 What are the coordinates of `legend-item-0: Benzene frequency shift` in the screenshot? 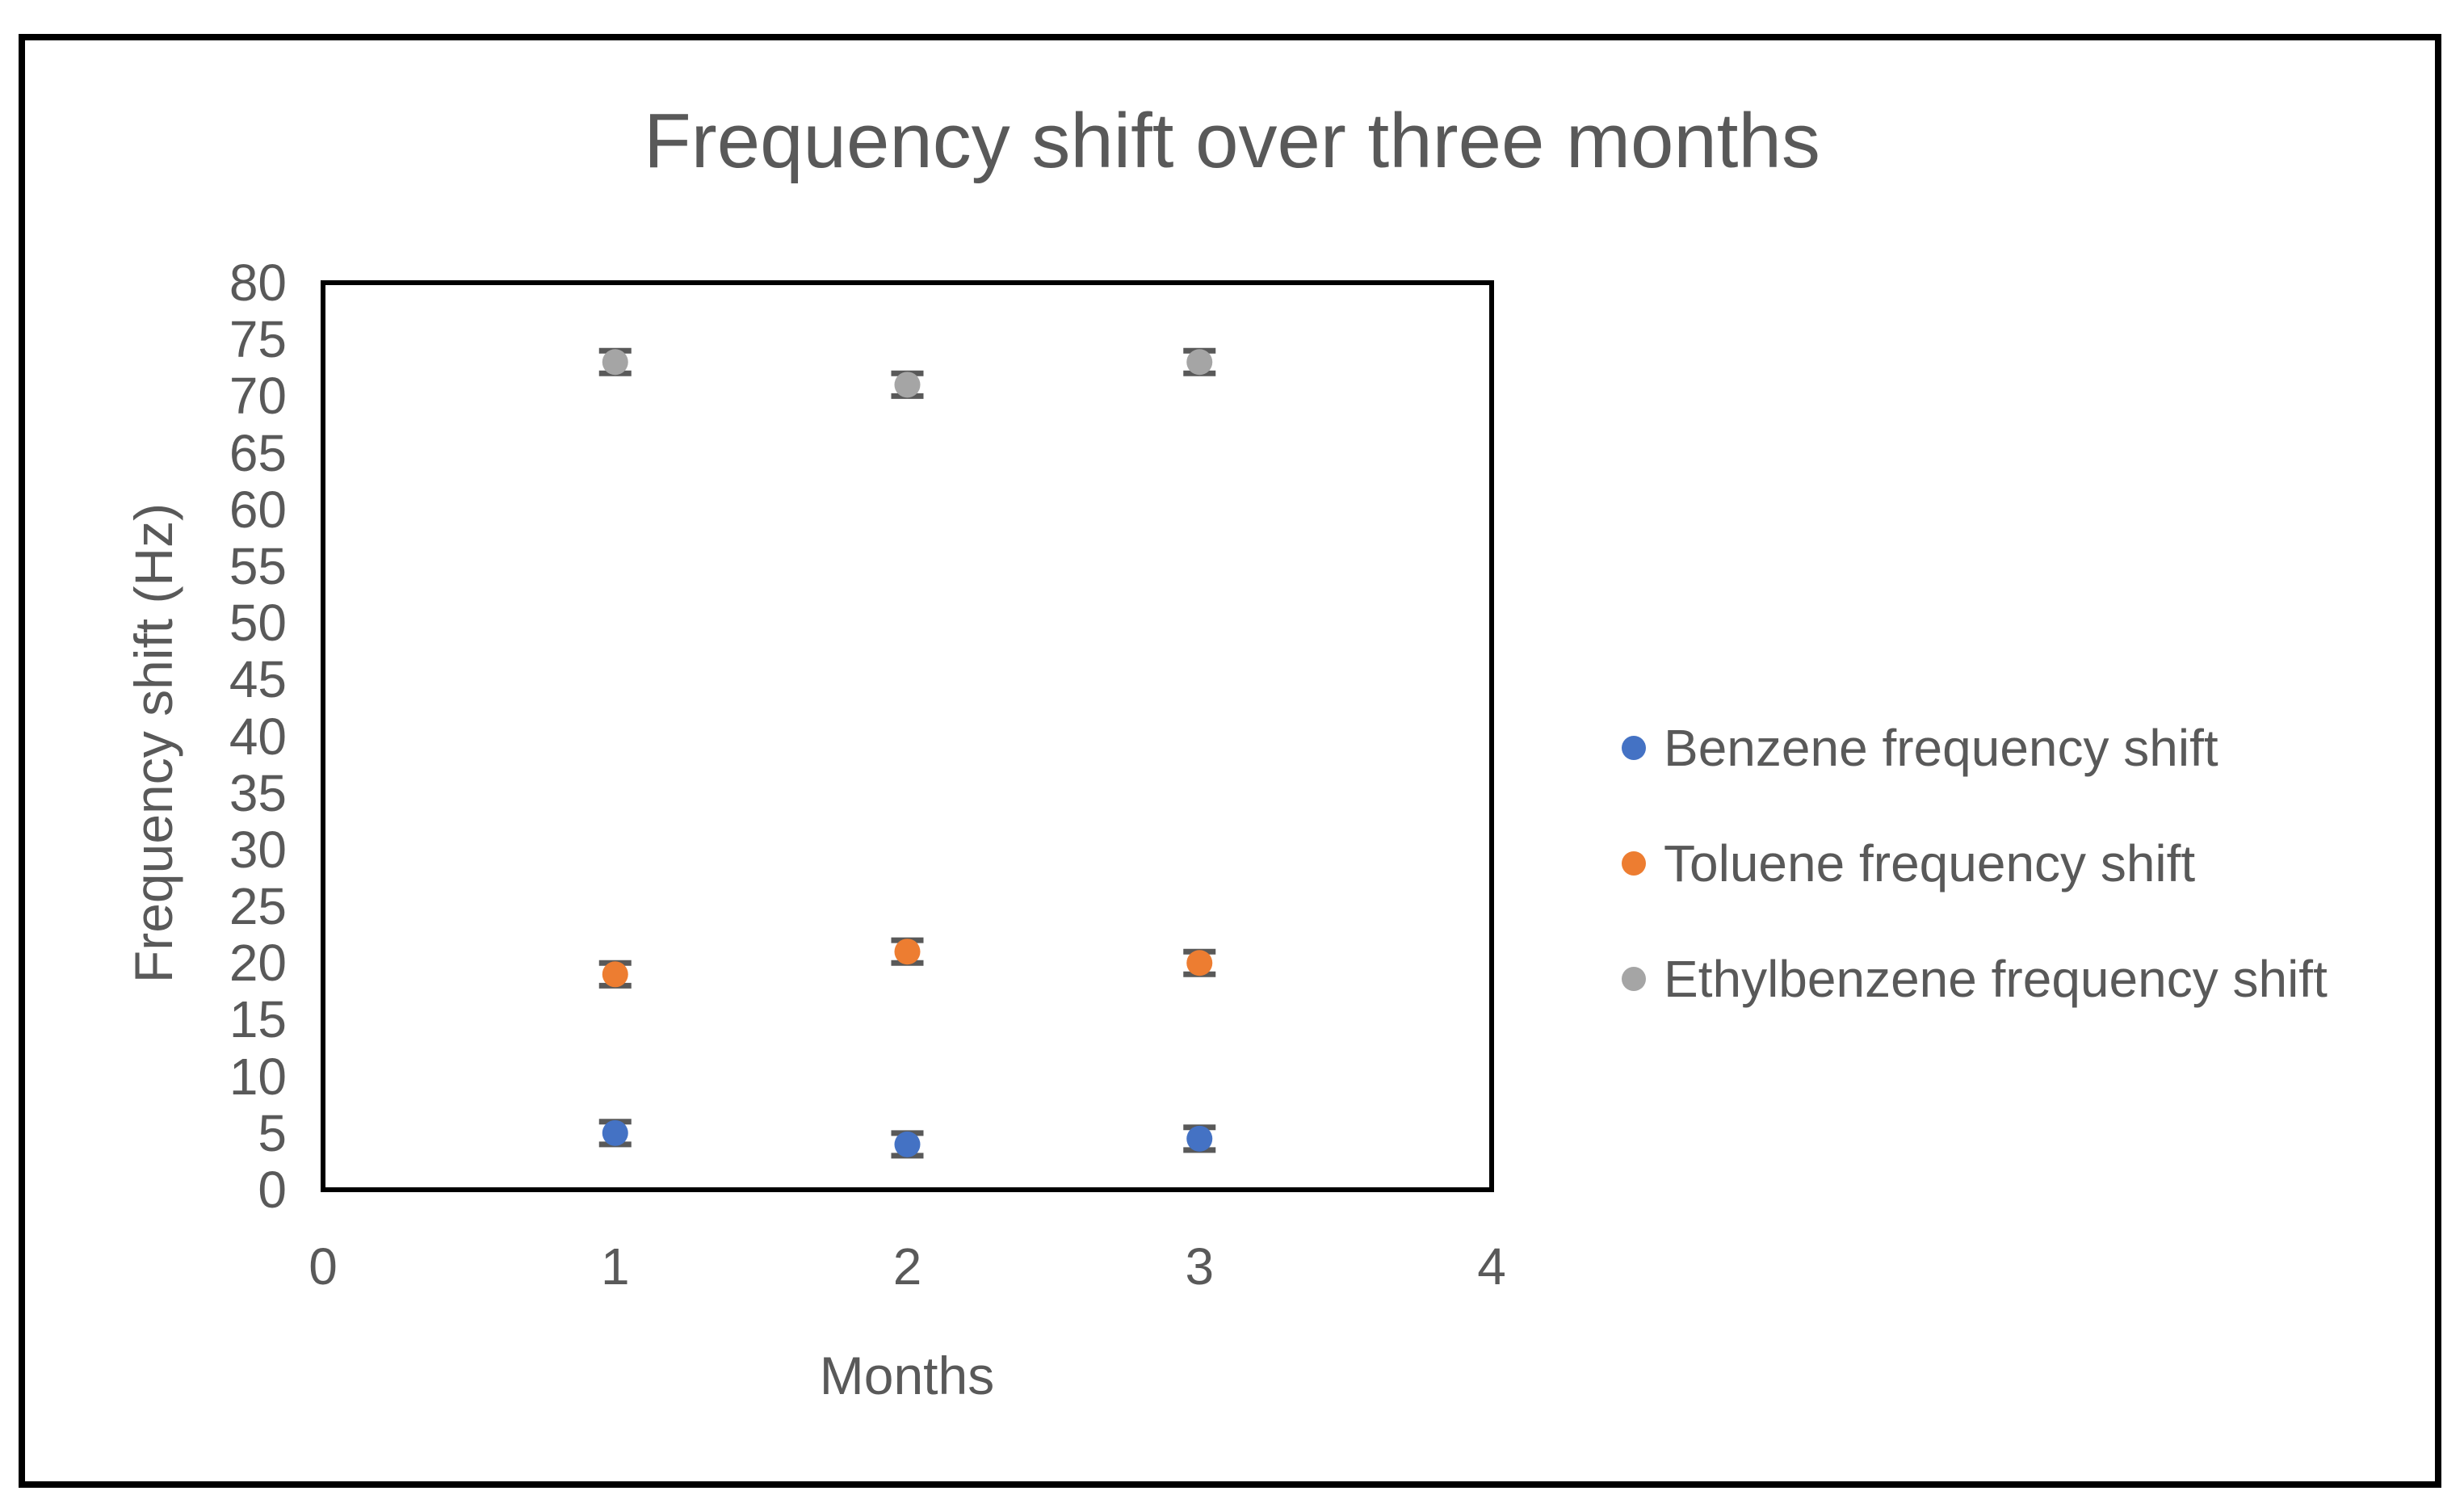 It's located at (1975, 747).